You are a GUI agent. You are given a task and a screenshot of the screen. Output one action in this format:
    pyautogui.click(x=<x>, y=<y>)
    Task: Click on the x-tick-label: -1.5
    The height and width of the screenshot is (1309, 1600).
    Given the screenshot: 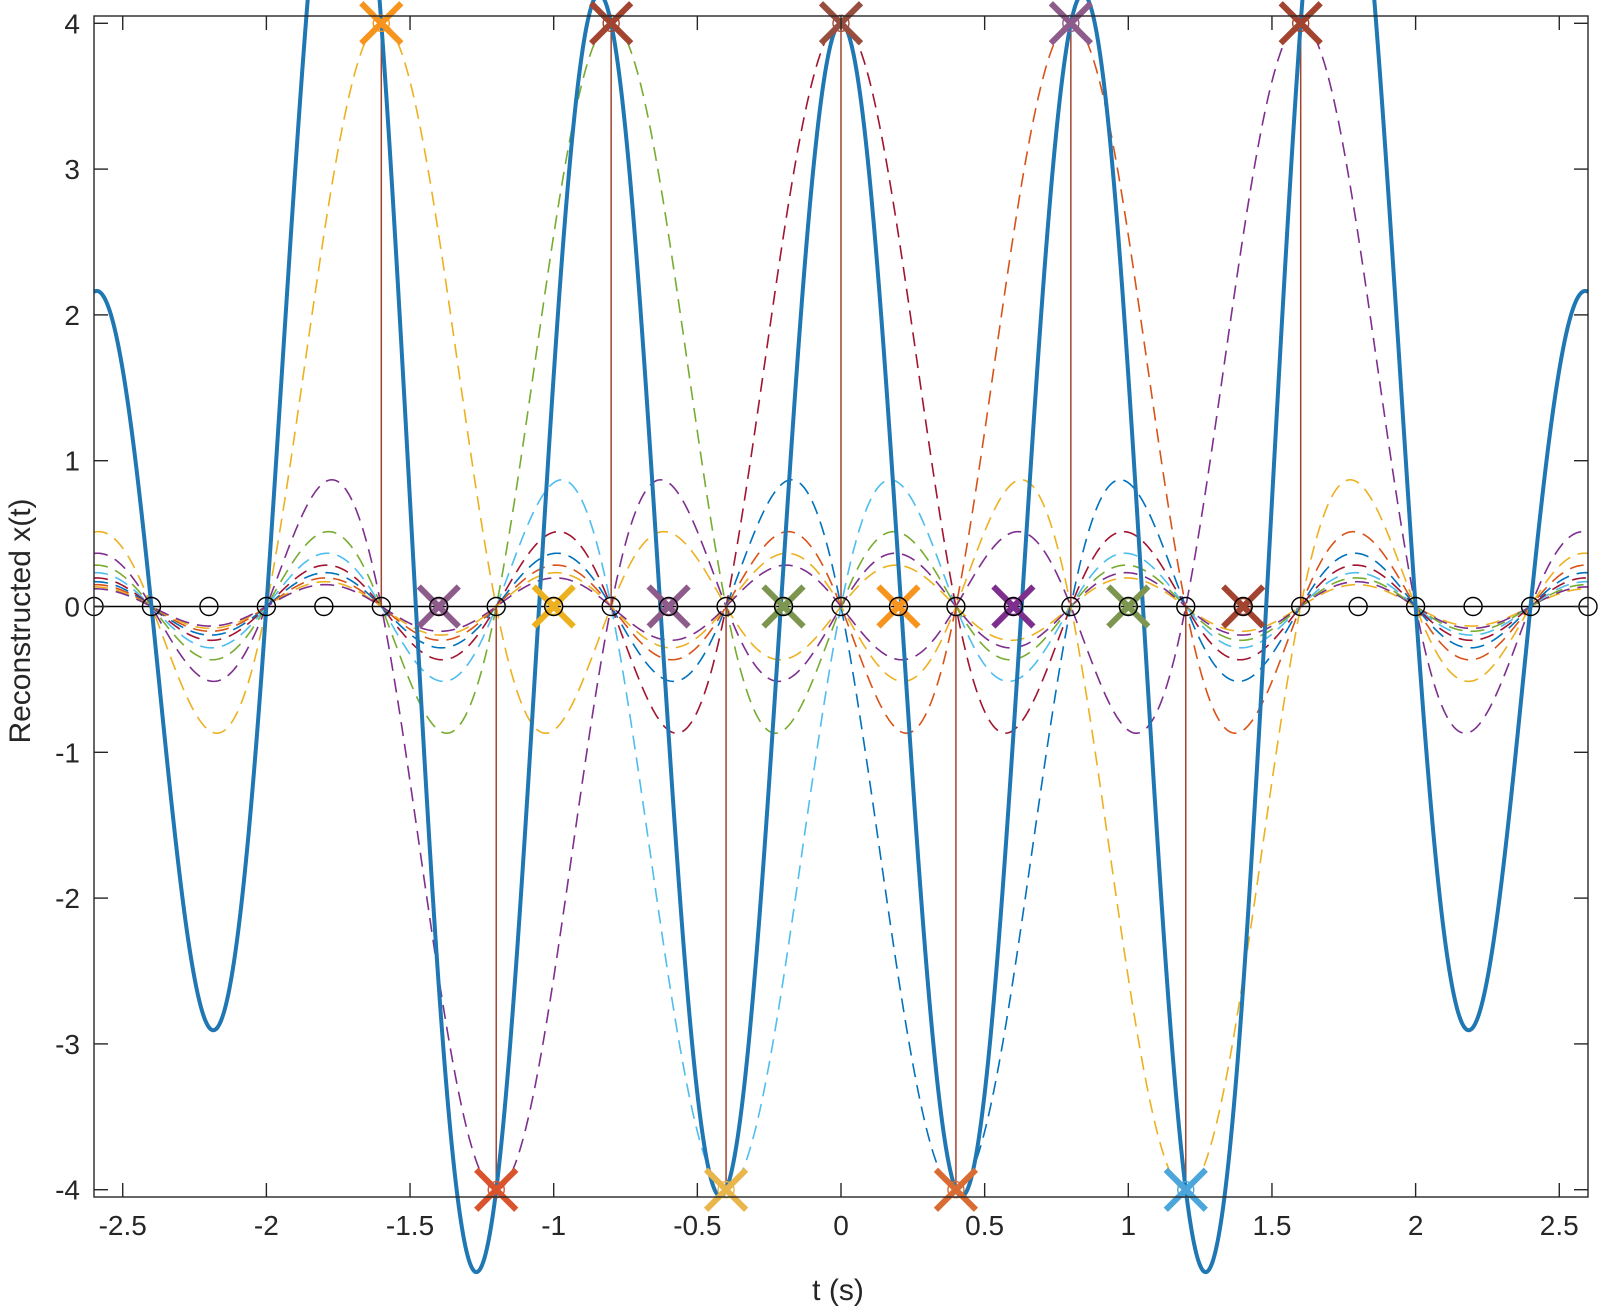 What is the action you would take?
    pyautogui.click(x=410, y=1225)
    